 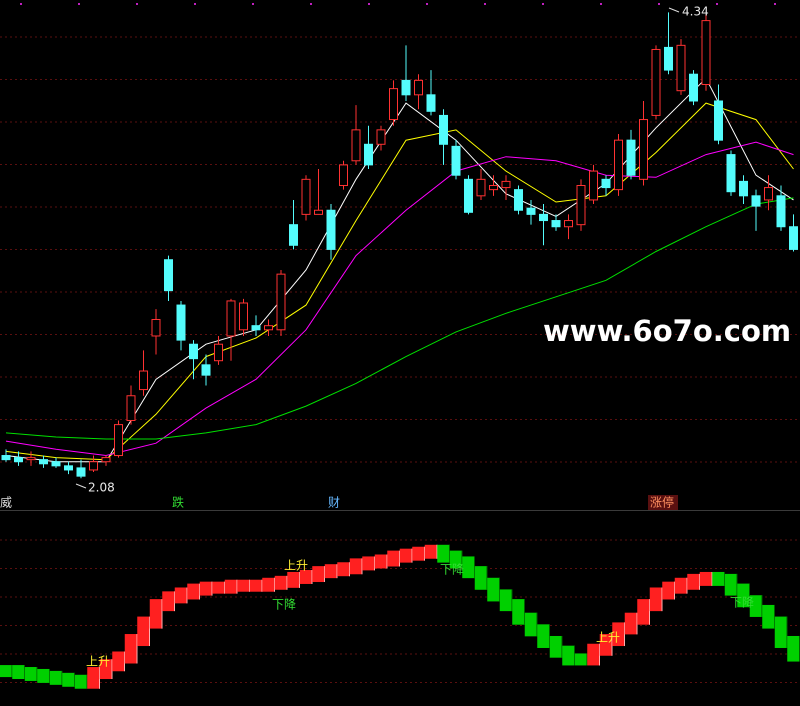 I want to click on signal-label: 威, so click(x=6, y=503).